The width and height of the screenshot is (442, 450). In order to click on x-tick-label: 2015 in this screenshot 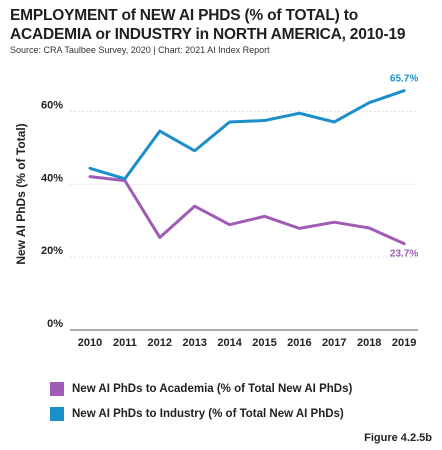, I will do `click(264, 343)`.